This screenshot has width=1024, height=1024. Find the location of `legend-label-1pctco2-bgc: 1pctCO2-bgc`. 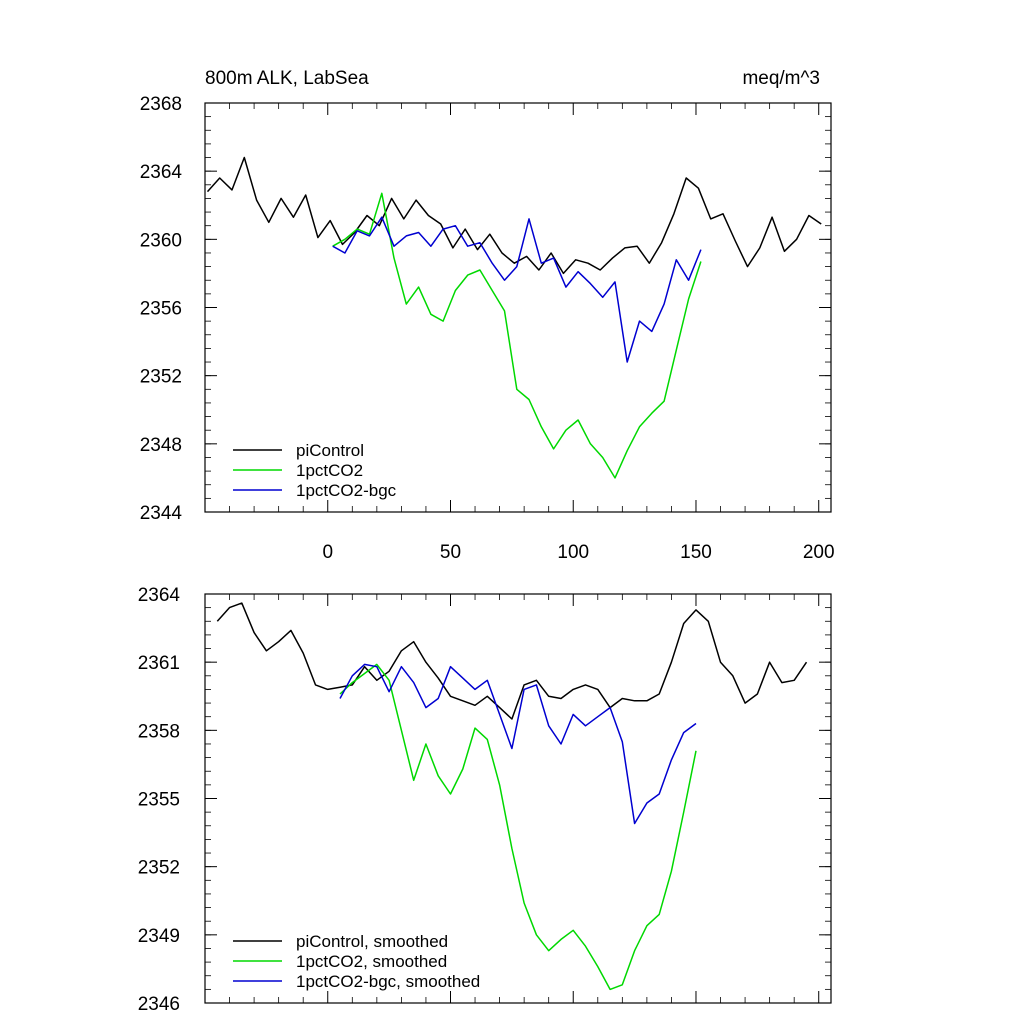

legend-label-1pctco2-bgc: 1pctCO2-bgc is located at coordinates (346, 490).